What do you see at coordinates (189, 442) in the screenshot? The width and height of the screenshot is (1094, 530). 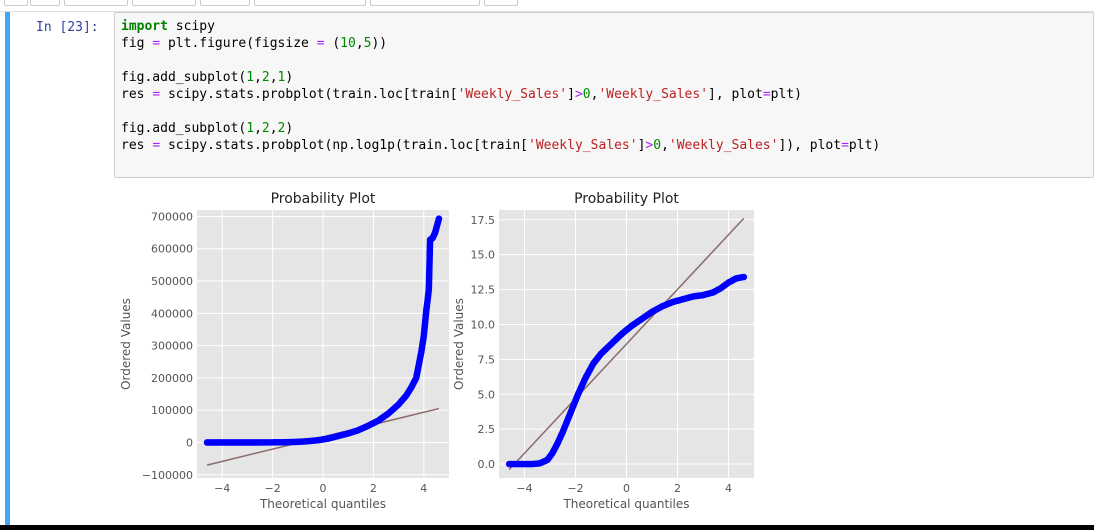 I see `y-tick-label: 0` at bounding box center [189, 442].